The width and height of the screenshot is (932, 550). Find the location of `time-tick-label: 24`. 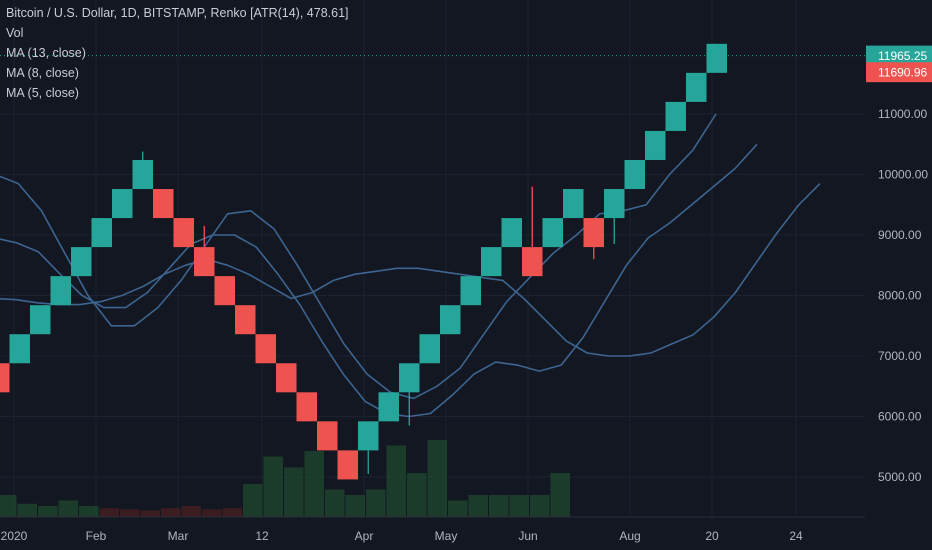

time-tick-label: 24 is located at coordinates (796, 536).